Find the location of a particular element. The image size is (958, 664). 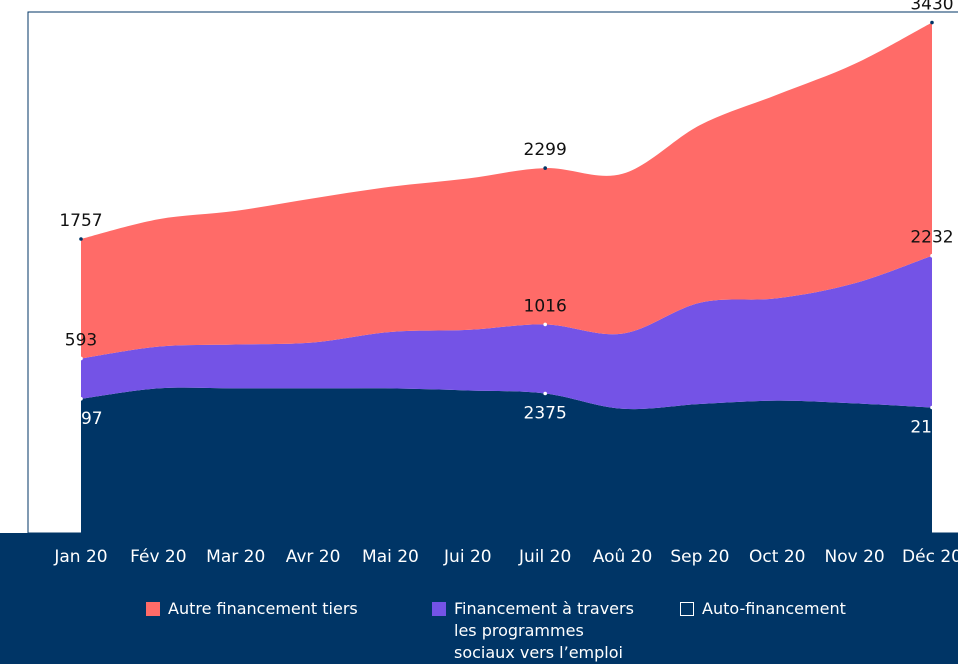

legend-label: Auto-financement is located at coordinates (774, 608).